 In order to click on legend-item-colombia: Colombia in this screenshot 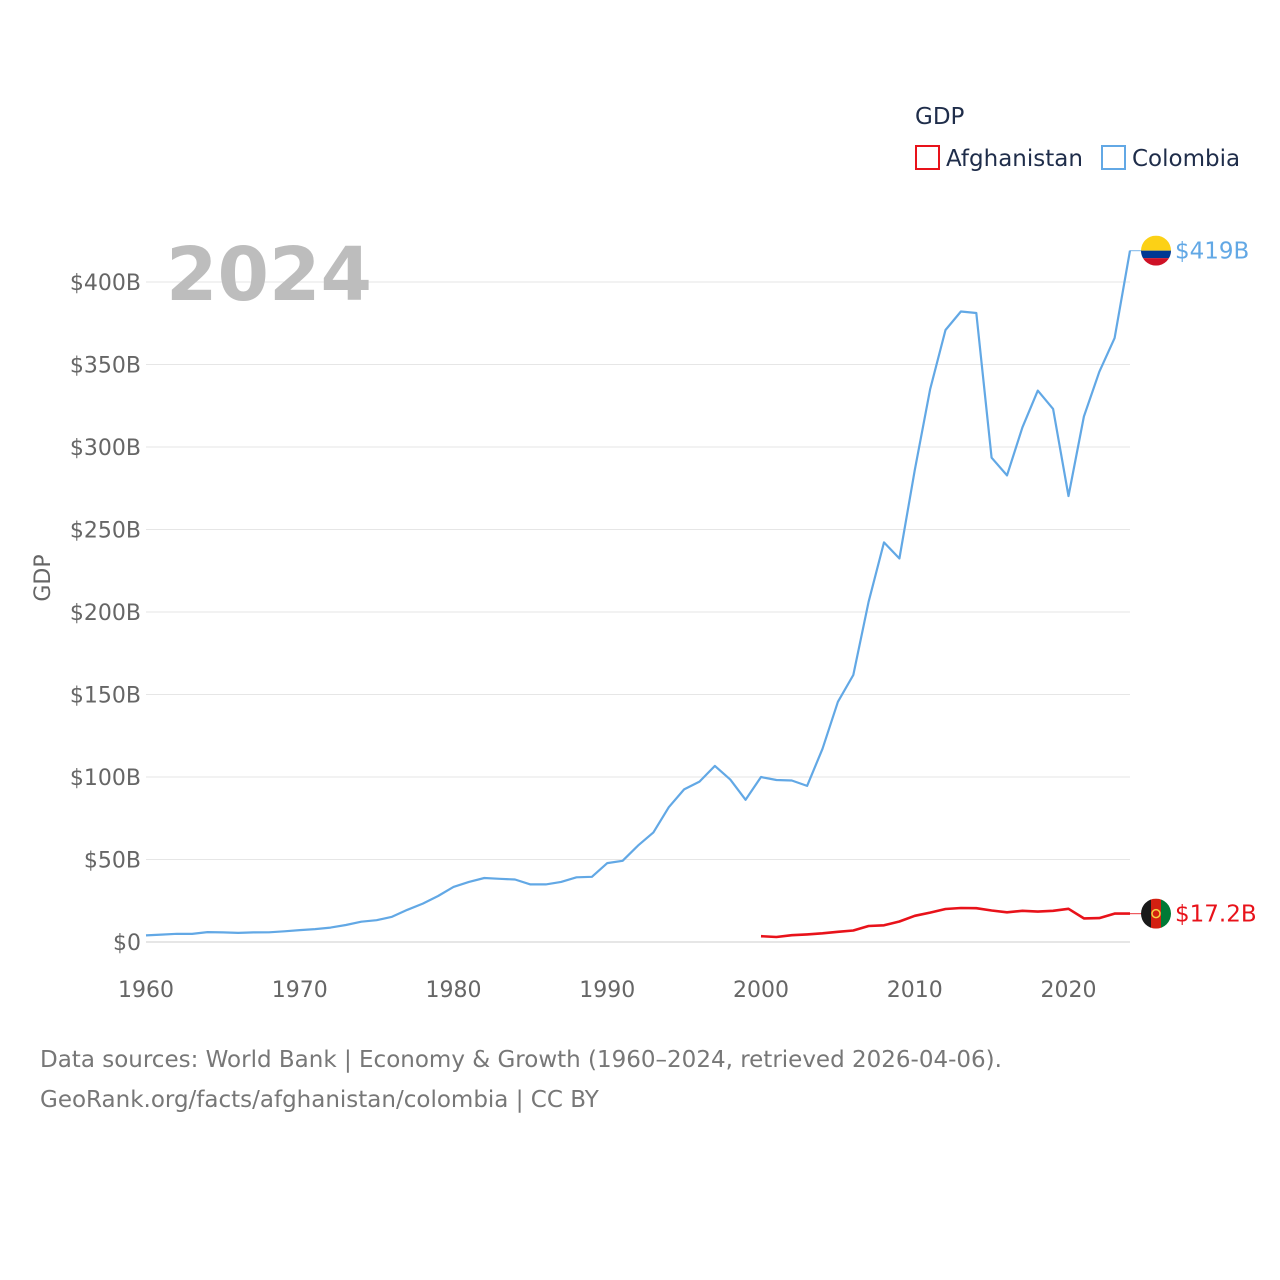, I will do `click(1170, 158)`.